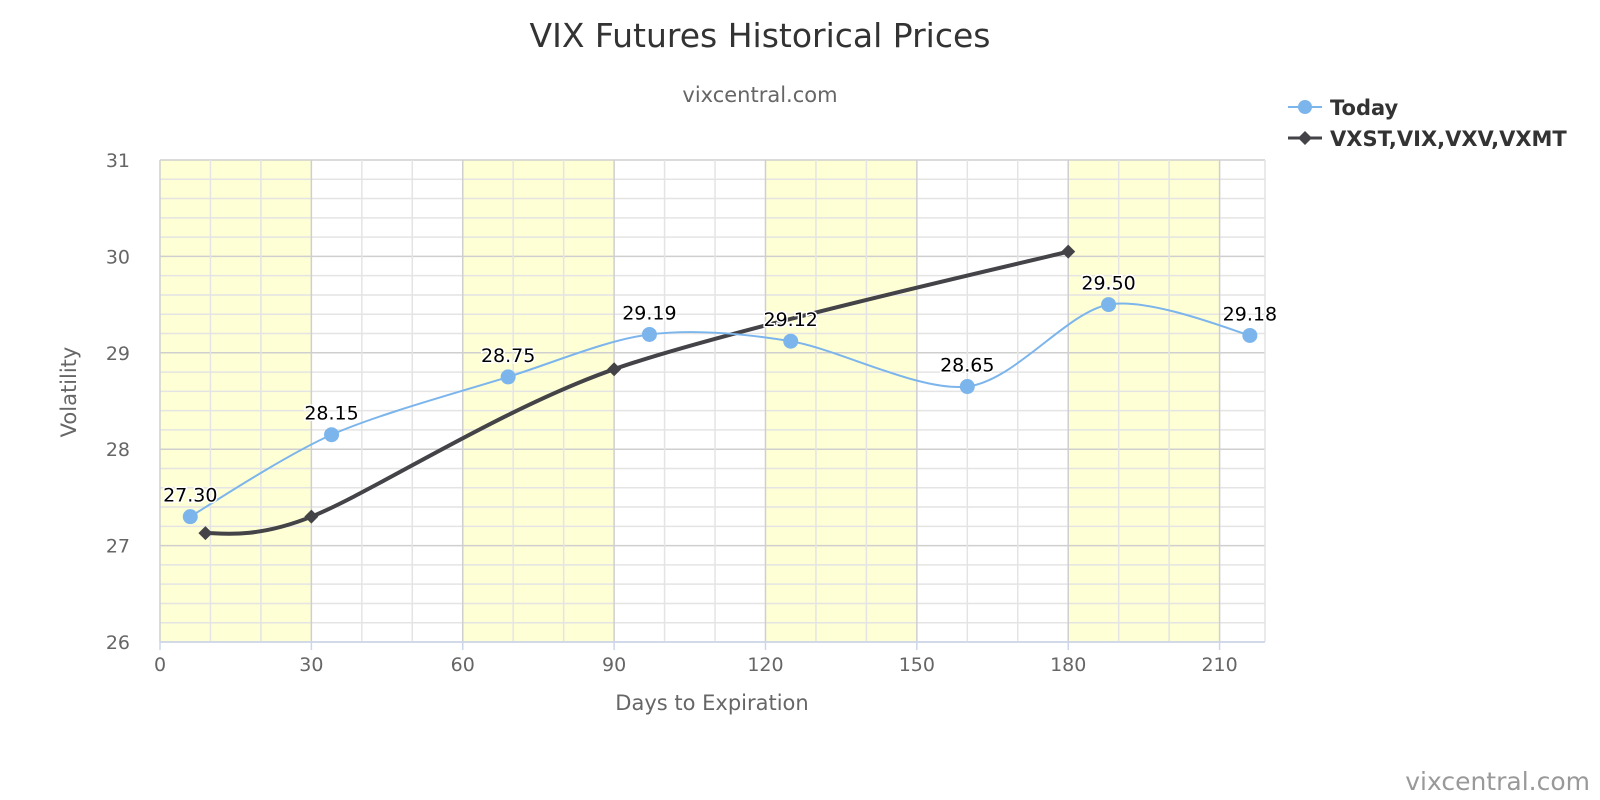 The height and width of the screenshot is (800, 1600). Describe the element at coordinates (1305, 107) in the screenshot. I see `legend-circle-icon` at that location.